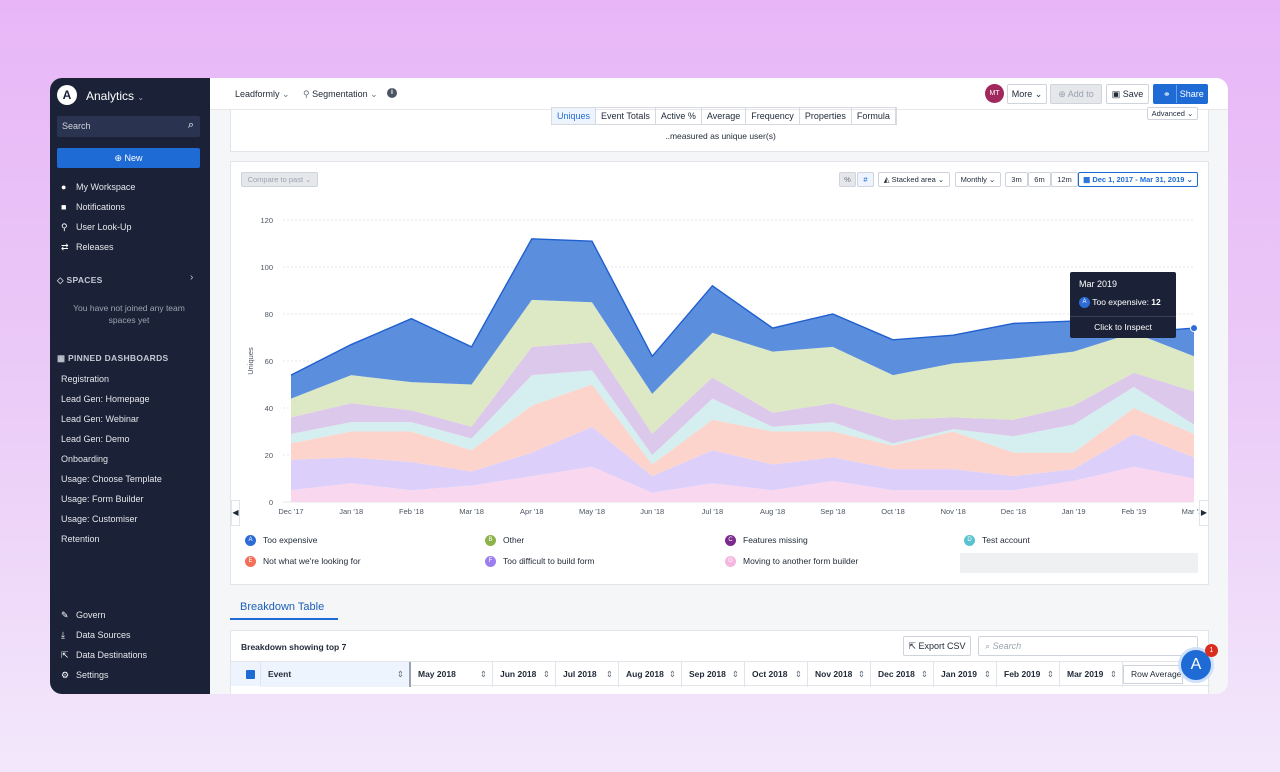  What do you see at coordinates (1028, 674) in the screenshot?
I see `column-header: Feb 2019 ⇕` at bounding box center [1028, 674].